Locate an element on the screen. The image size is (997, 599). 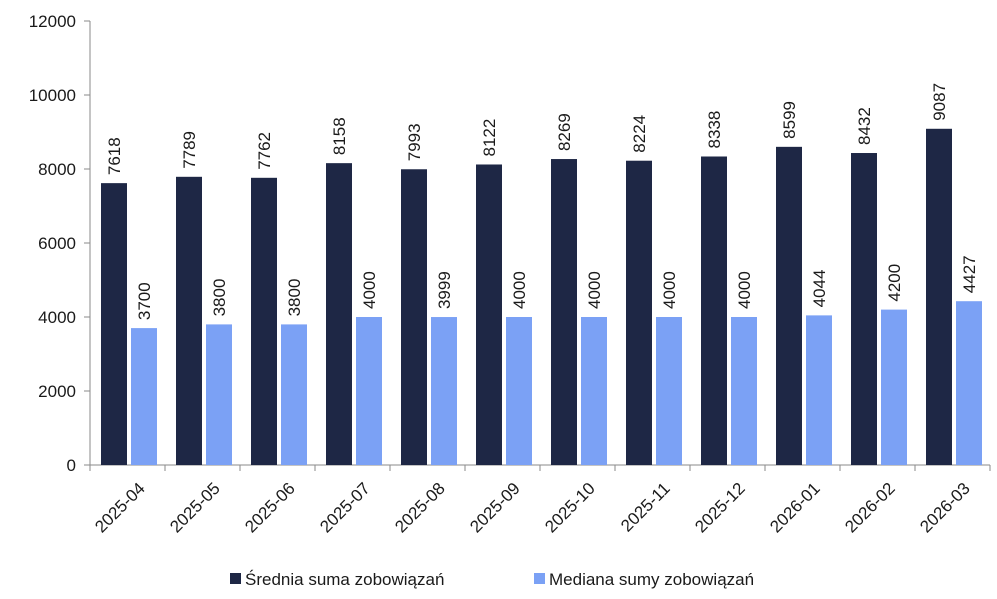
y-tick-label: 4000 is located at coordinates (57, 317).